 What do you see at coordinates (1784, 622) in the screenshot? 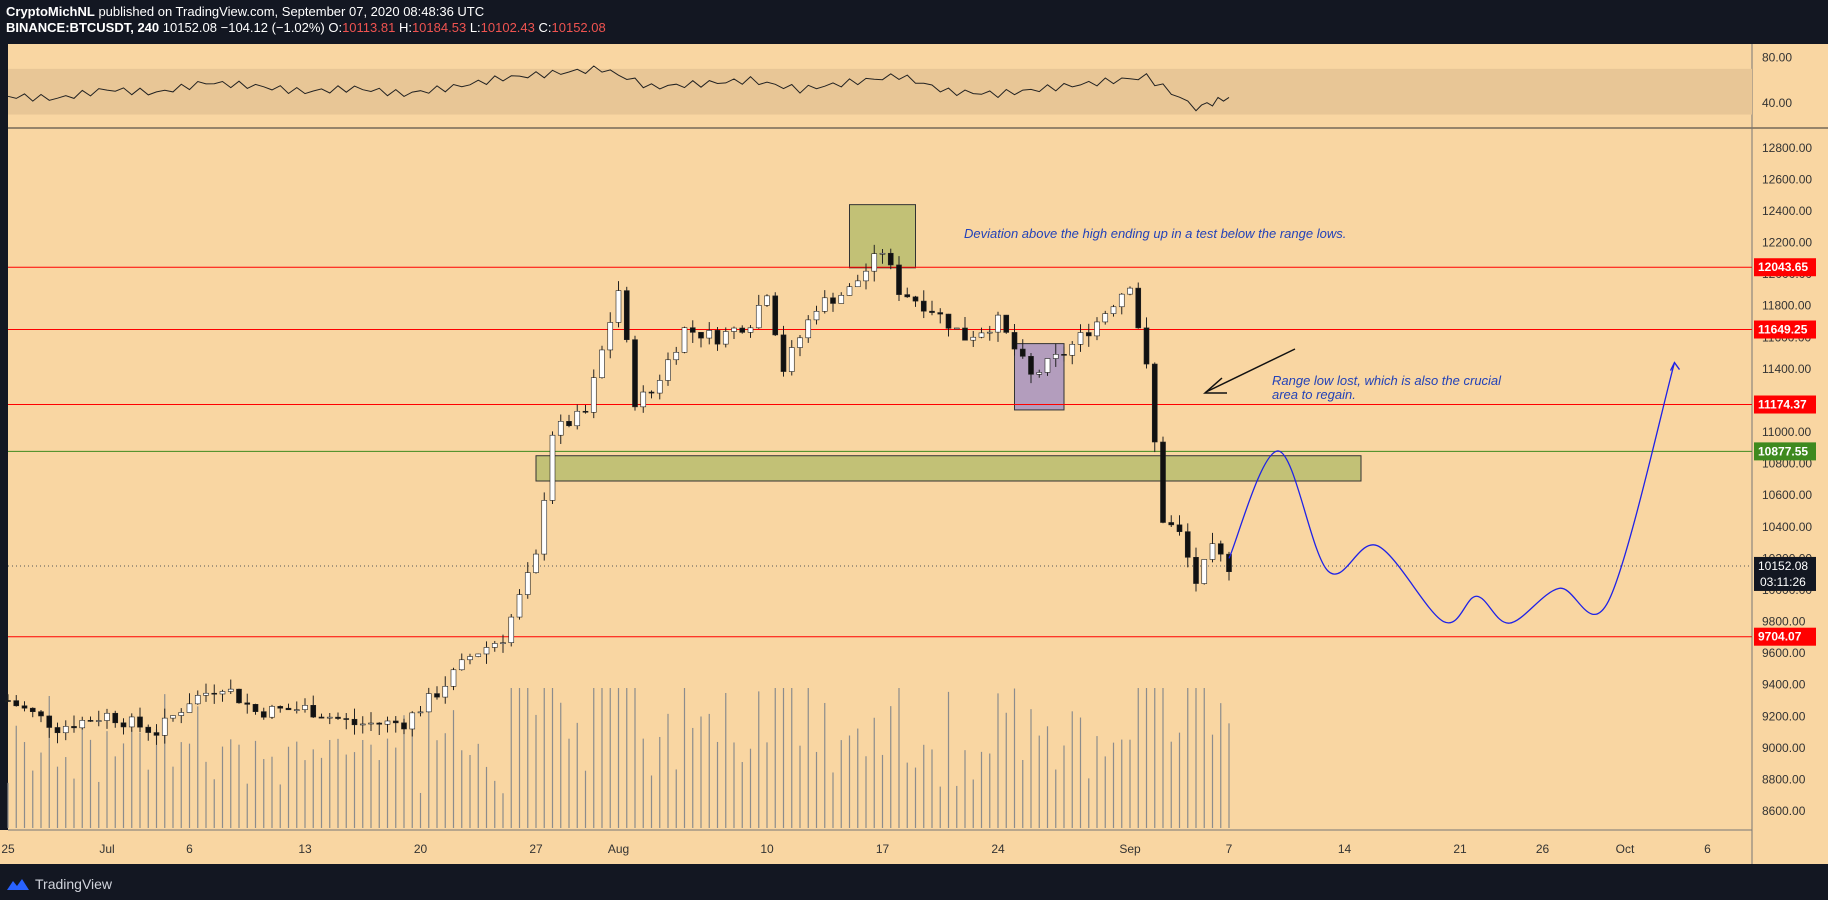
I see `price-tick-label: 9800.00` at bounding box center [1784, 622].